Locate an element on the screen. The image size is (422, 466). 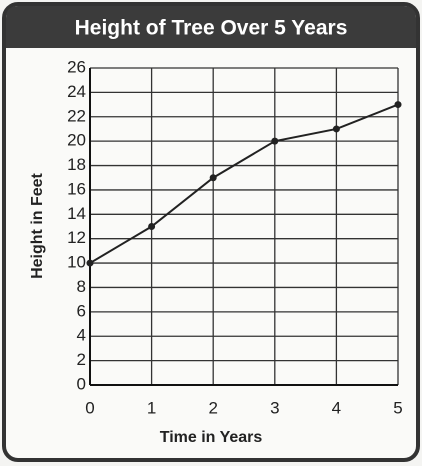
y-tick-label: 12 is located at coordinates (76, 237).